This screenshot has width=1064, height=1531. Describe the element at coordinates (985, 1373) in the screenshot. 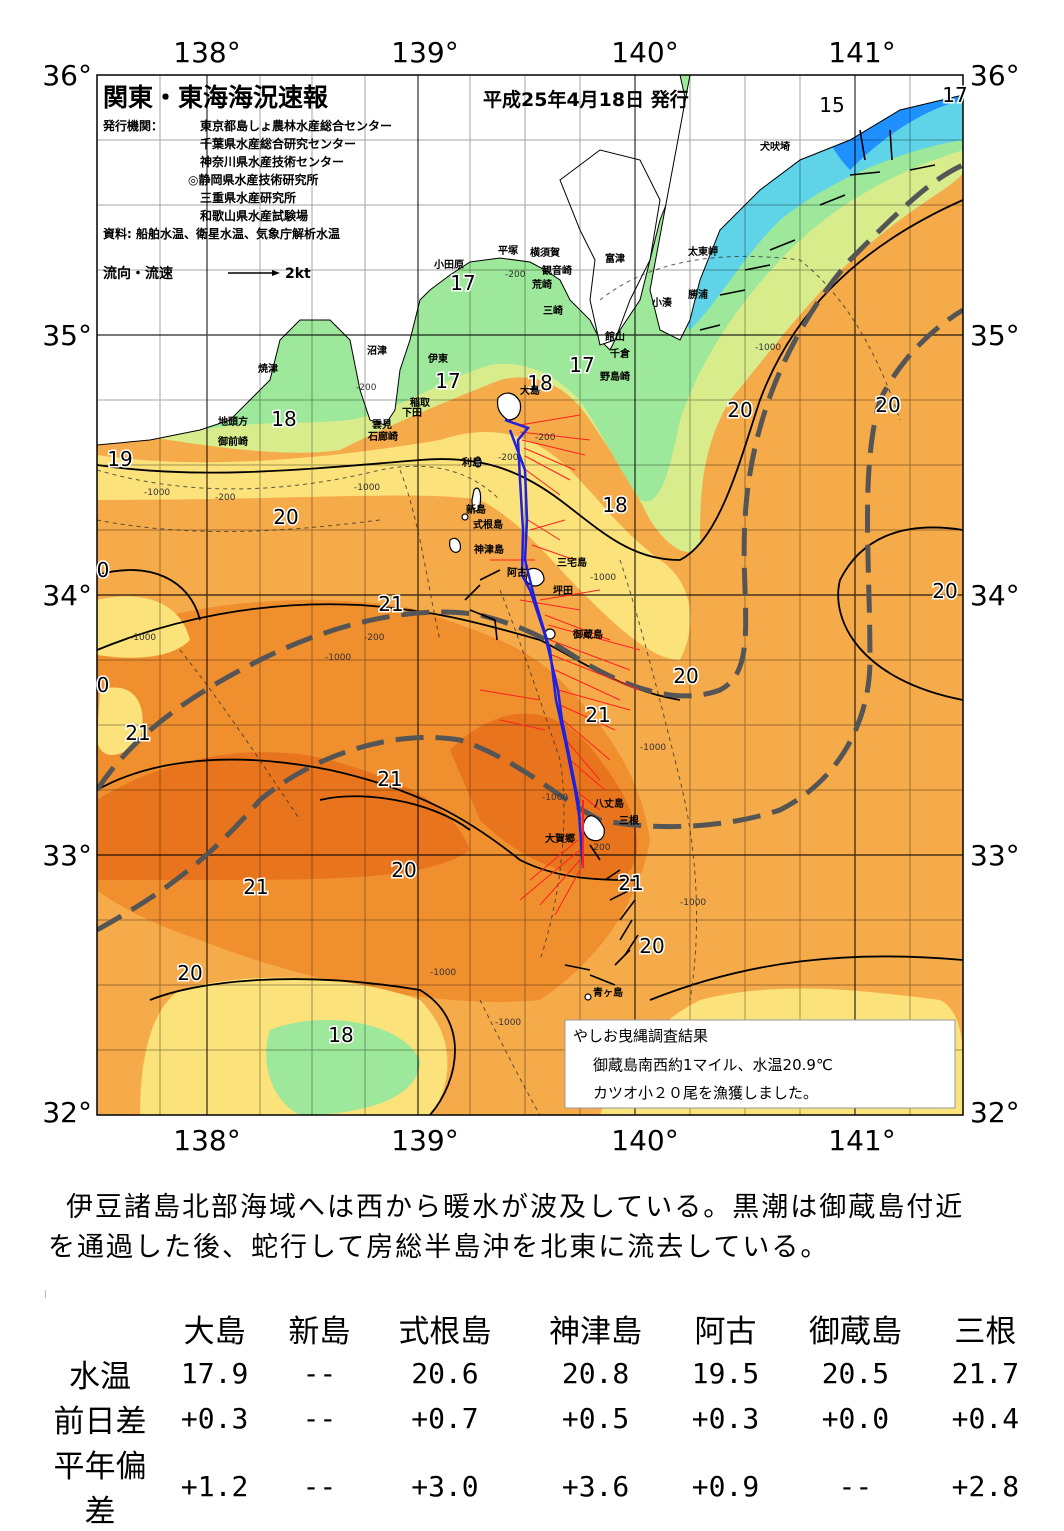

I see `table-cell: 21.7` at that location.